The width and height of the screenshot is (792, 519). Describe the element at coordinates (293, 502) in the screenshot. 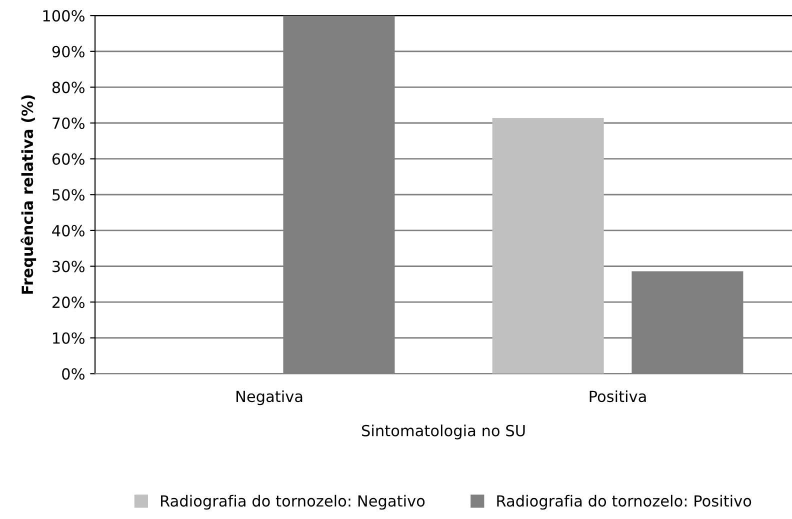

I see `legend-label: Radiografia do tornozelo: Negativo` at that location.